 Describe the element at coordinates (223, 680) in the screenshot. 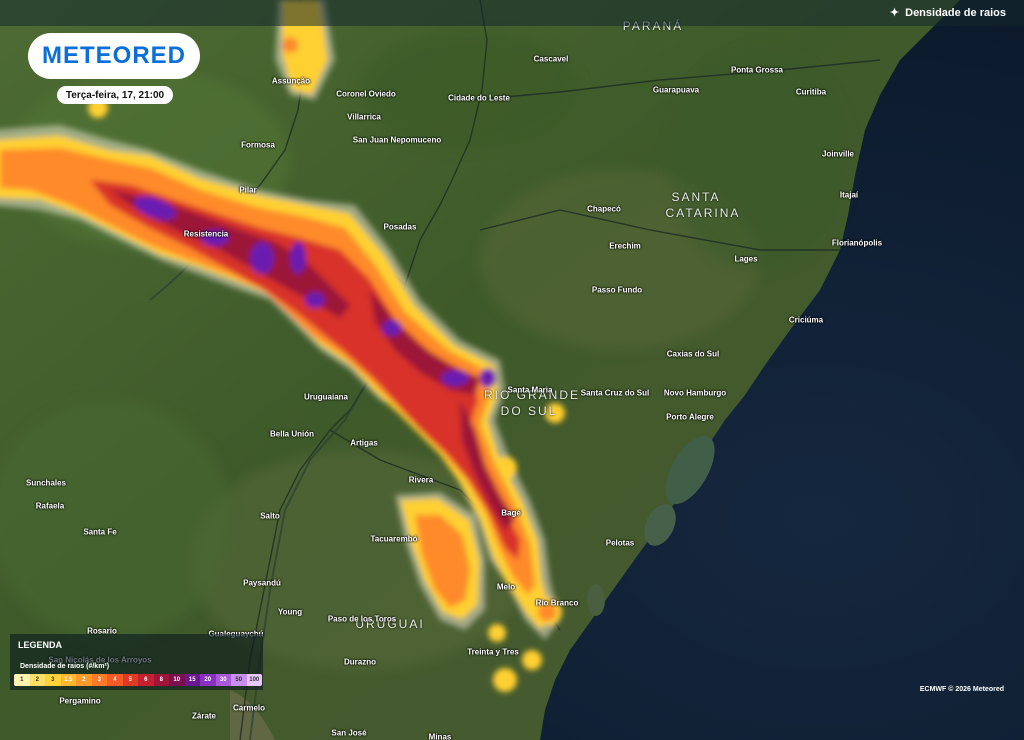

I see `legend-swatch: 30` at that location.